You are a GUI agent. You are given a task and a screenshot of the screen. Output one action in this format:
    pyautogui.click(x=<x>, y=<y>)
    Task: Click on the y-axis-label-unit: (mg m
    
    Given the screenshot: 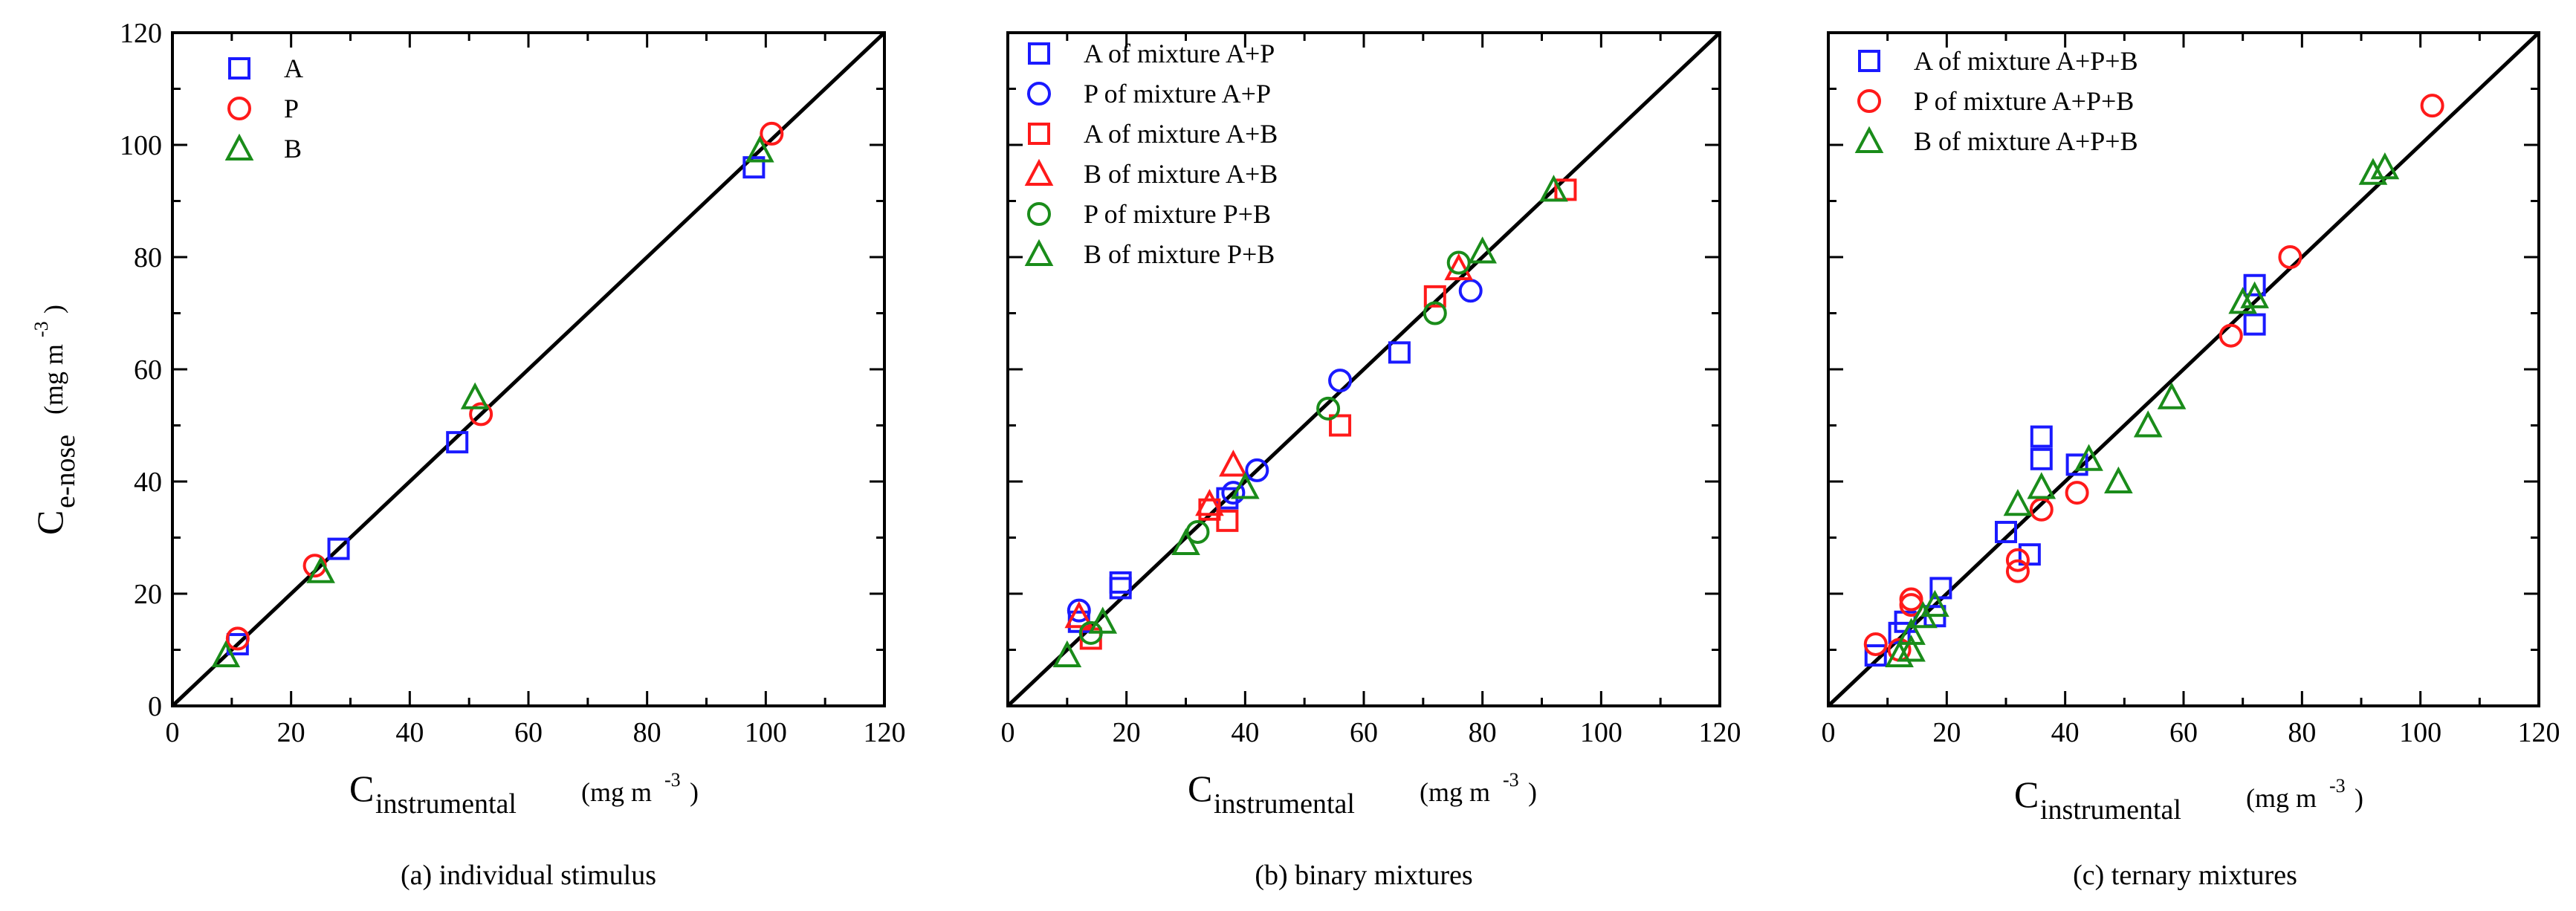 What is the action you would take?
    pyautogui.click(x=54, y=379)
    